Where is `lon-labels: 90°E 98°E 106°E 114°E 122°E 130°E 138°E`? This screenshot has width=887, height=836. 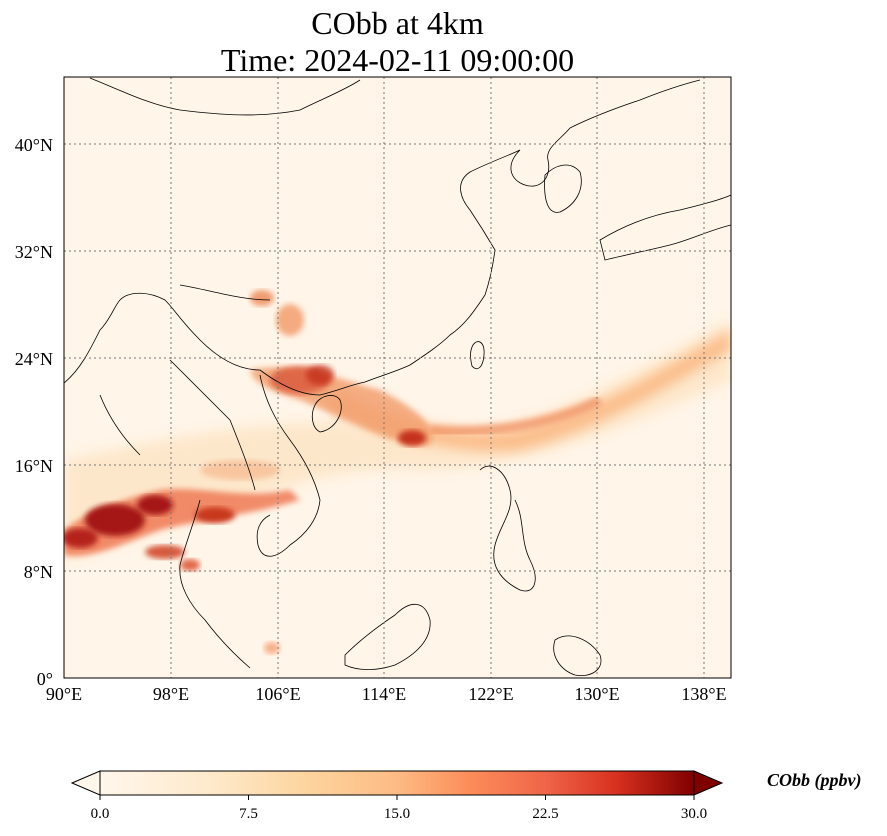 lon-labels: 90°E 98°E 106°E 114°E 122°E 130°E 138°E is located at coordinates (386, 694).